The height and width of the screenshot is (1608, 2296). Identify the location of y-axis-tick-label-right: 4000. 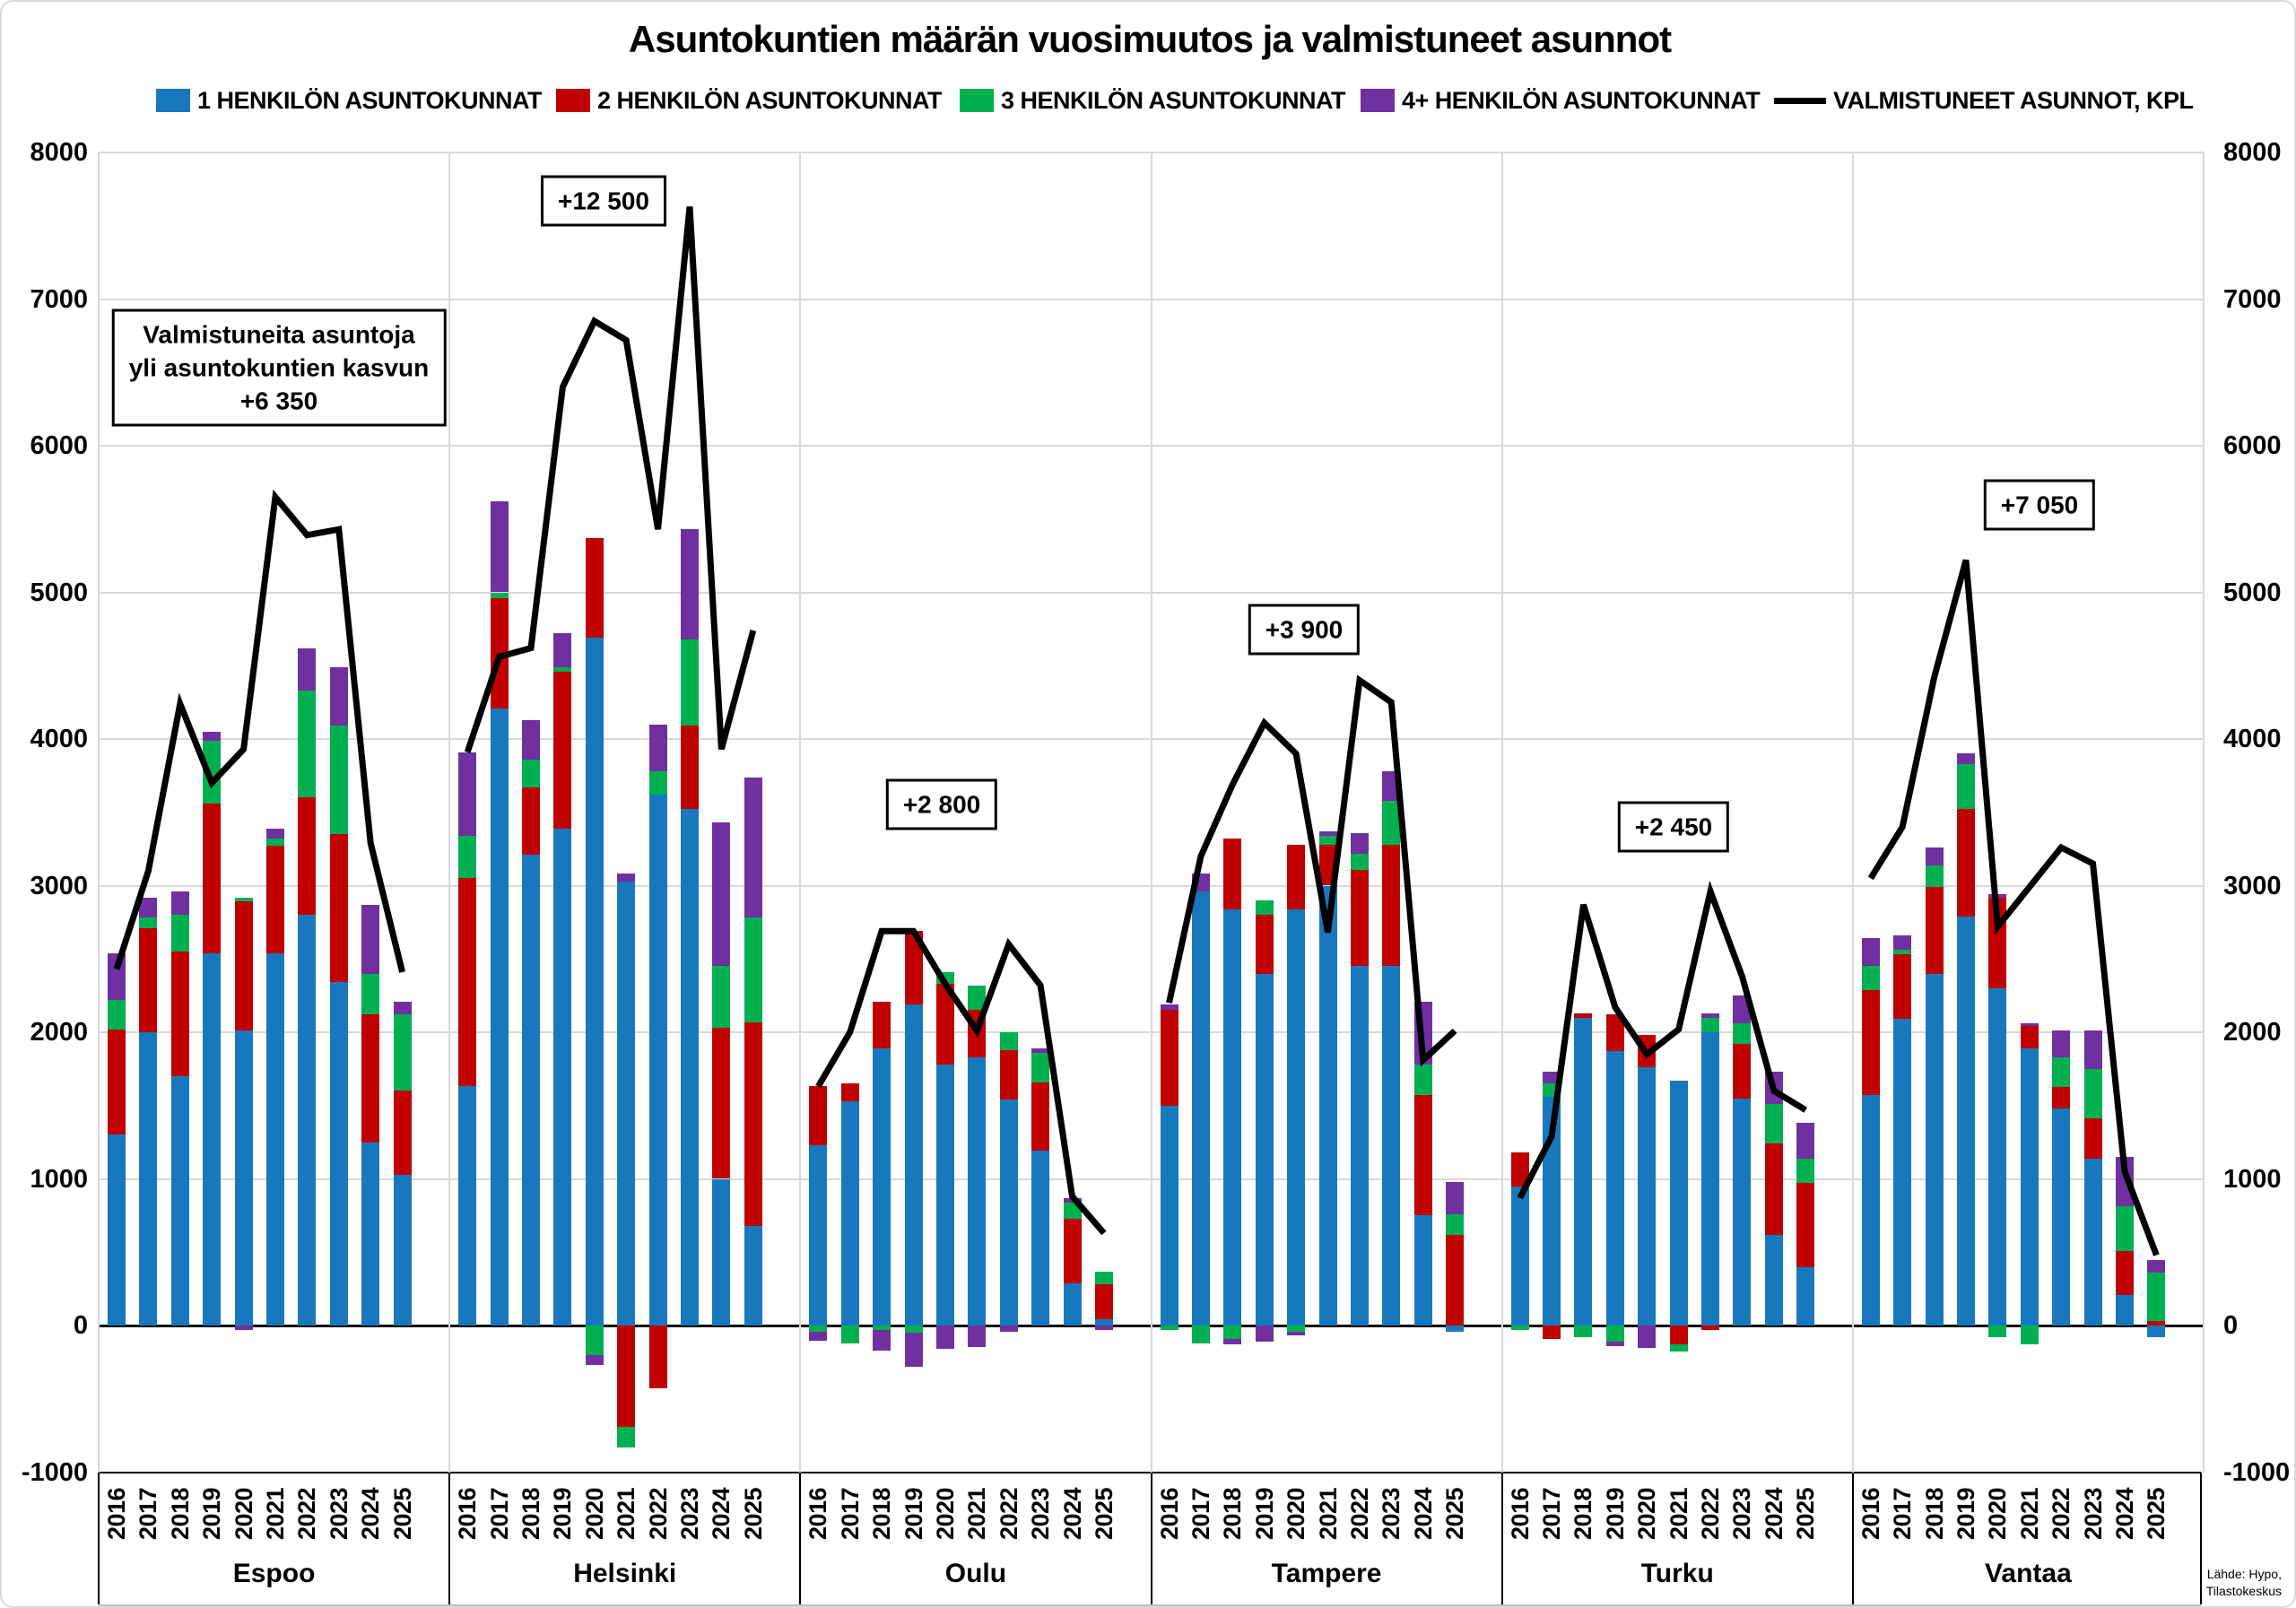
(2252, 739).